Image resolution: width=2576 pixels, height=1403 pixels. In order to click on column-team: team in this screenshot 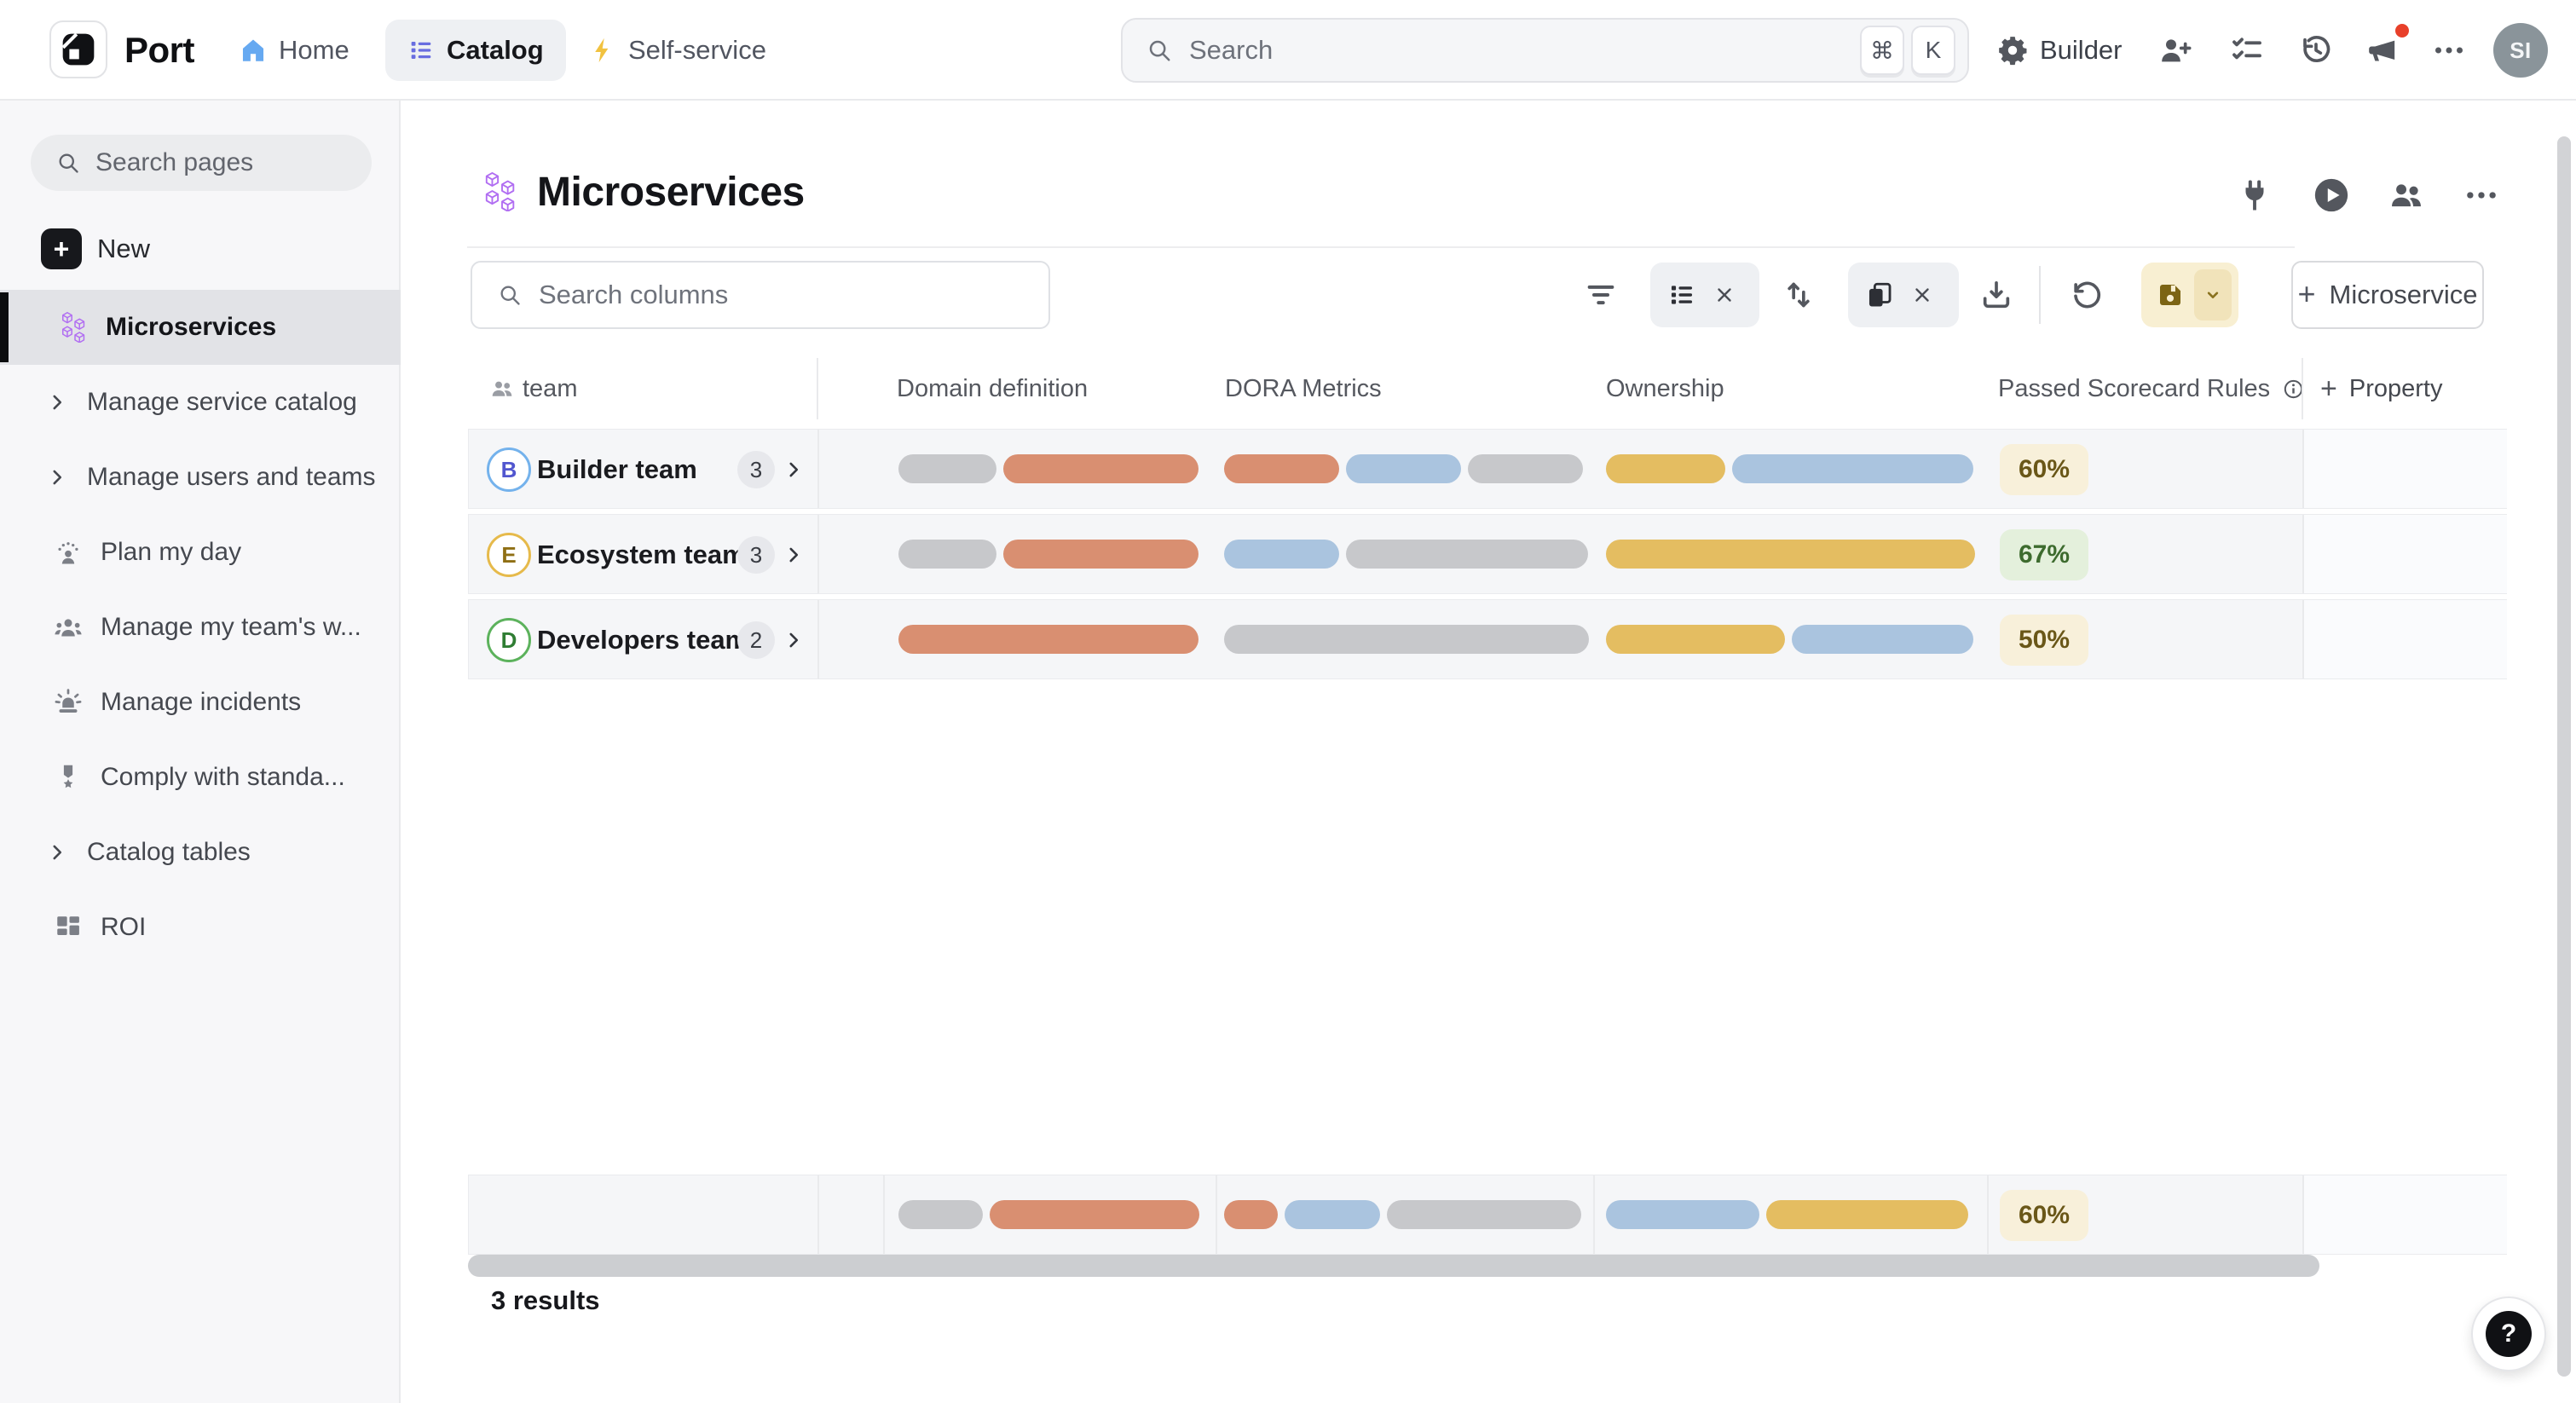, I will do `click(533, 389)`.